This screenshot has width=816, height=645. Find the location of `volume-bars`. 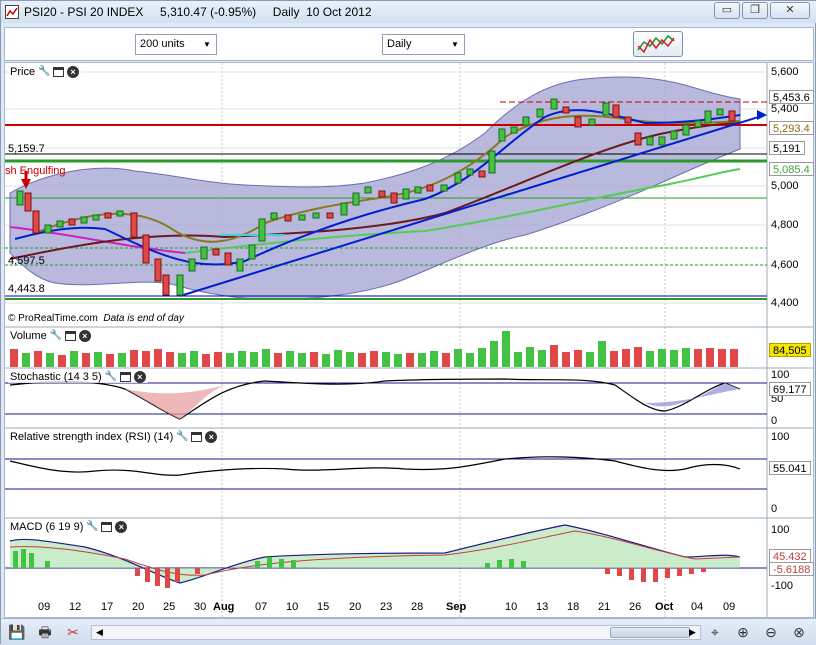

volume-bars is located at coordinates (374, 349).